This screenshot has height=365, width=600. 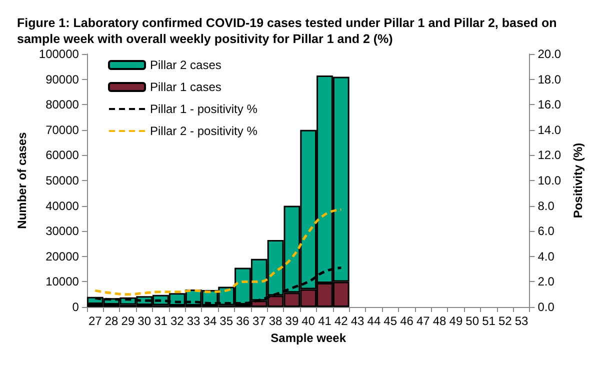 What do you see at coordinates (309, 321) in the screenshot?
I see `x-tick-label: 40` at bounding box center [309, 321].